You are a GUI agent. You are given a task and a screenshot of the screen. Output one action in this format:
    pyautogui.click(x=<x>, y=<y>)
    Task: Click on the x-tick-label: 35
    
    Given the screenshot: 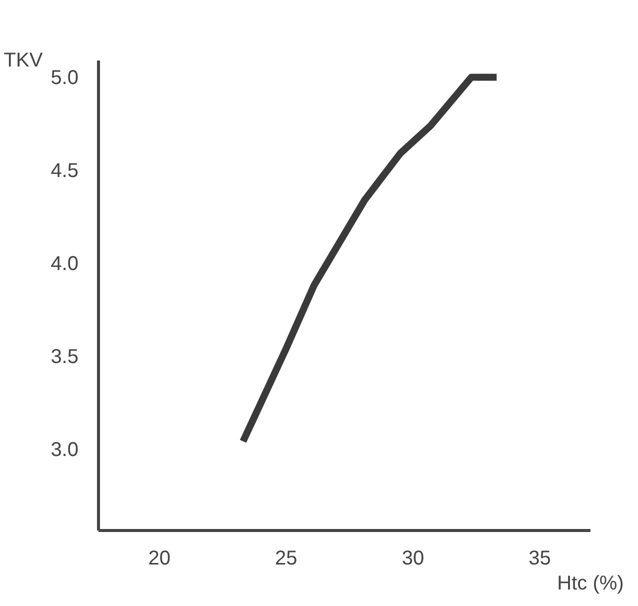 What is the action you would take?
    pyautogui.click(x=539, y=559)
    